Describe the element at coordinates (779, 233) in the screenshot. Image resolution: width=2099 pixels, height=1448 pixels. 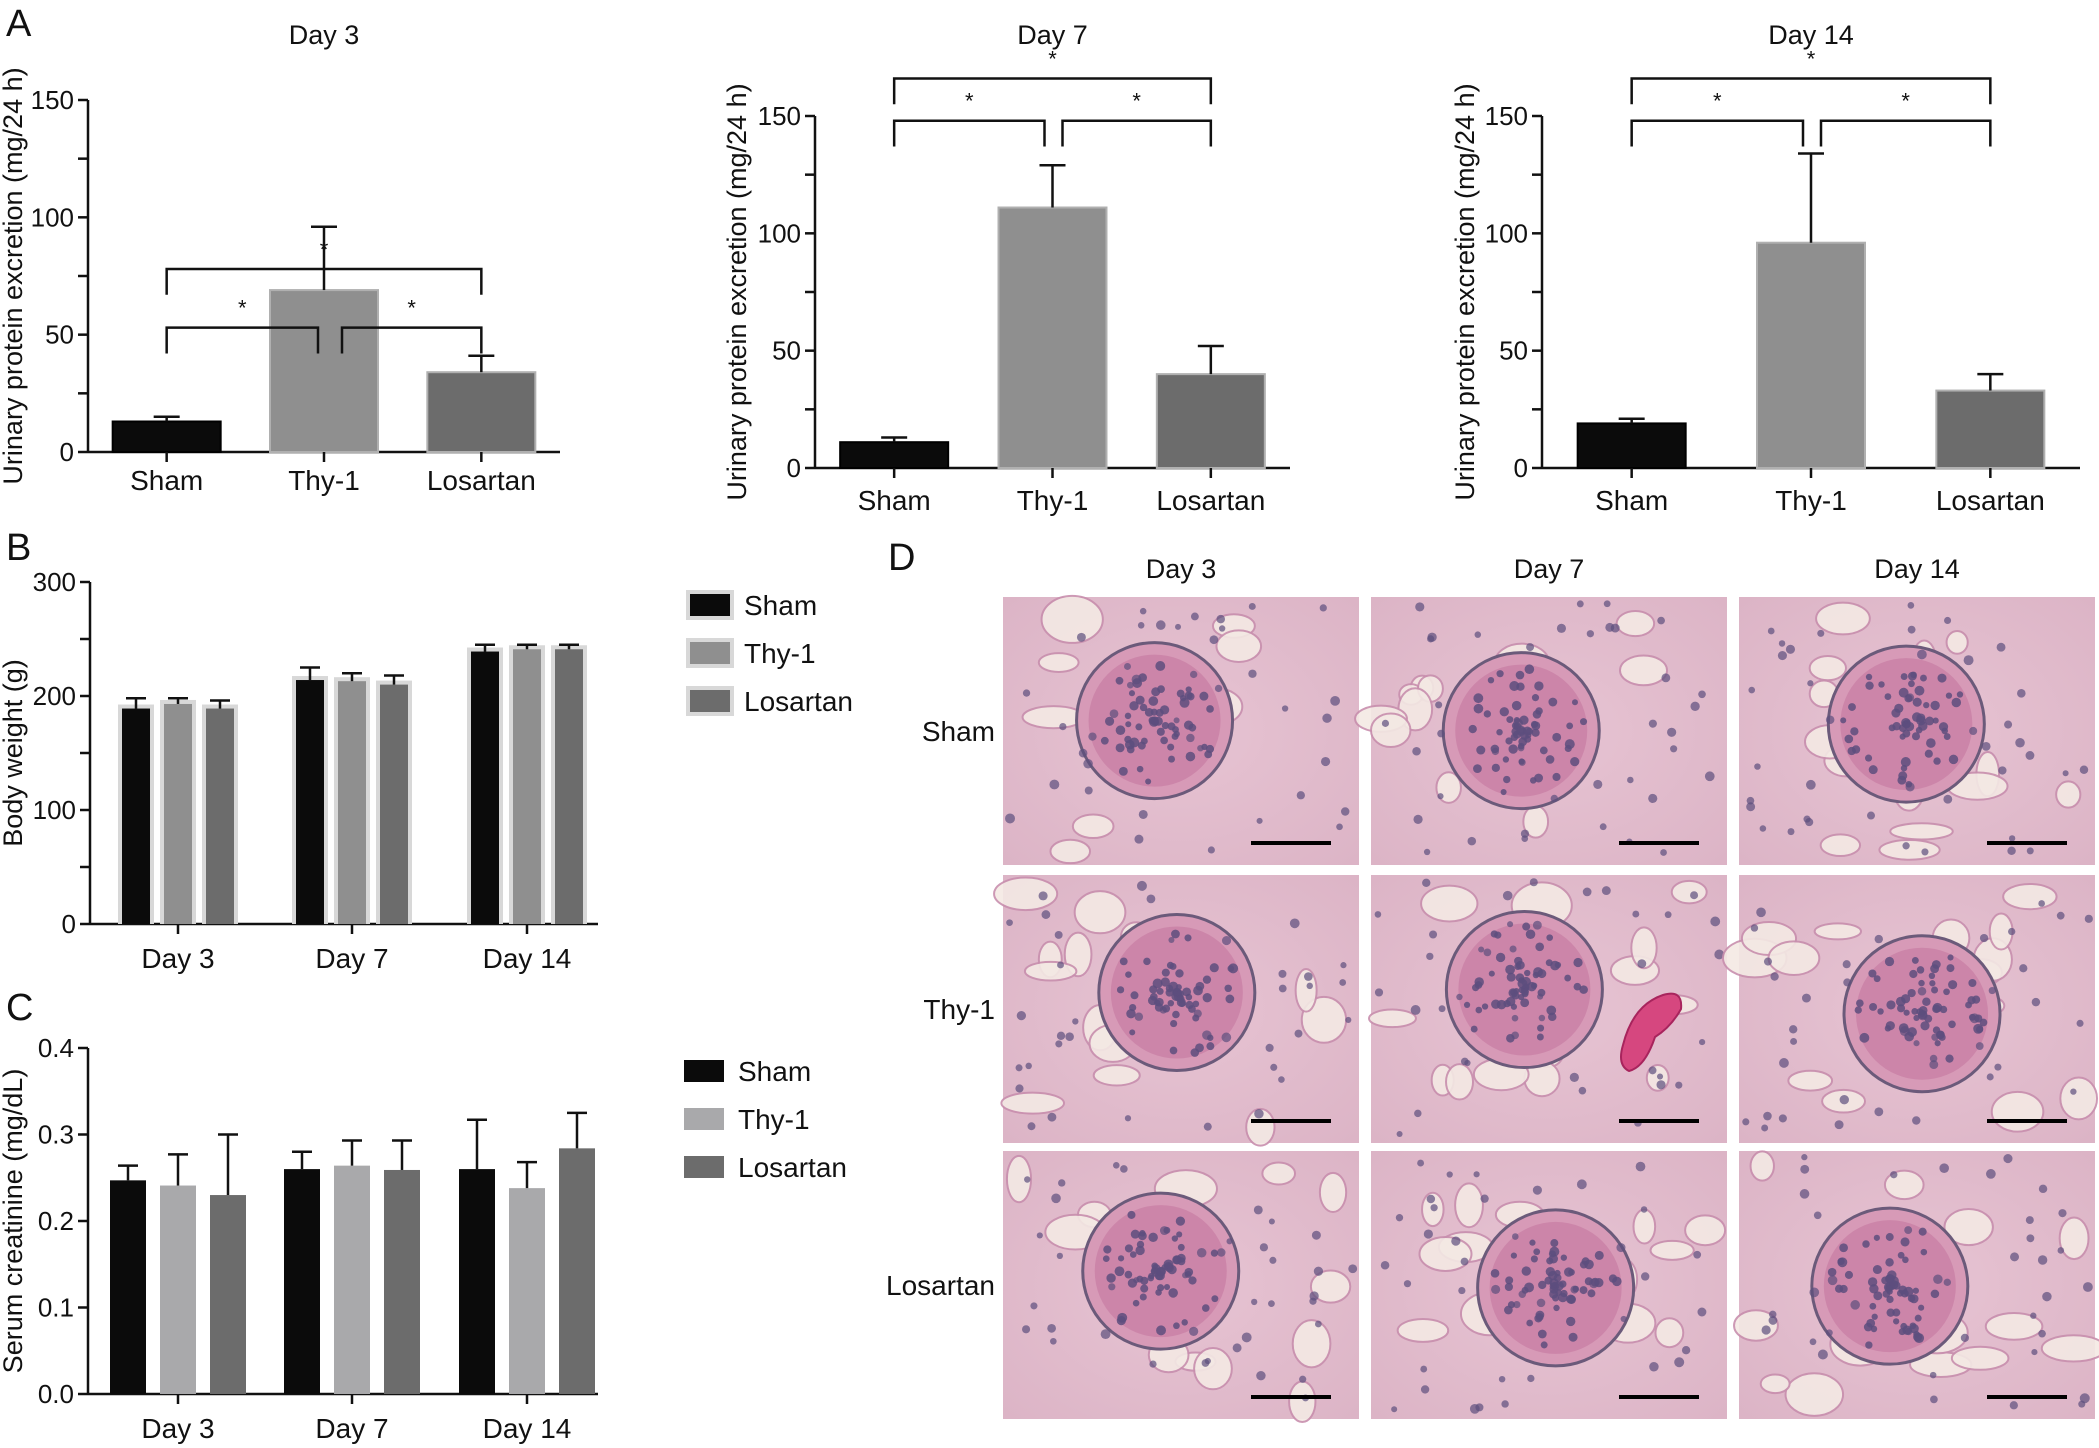
I see `y-tick-label: 100` at that location.